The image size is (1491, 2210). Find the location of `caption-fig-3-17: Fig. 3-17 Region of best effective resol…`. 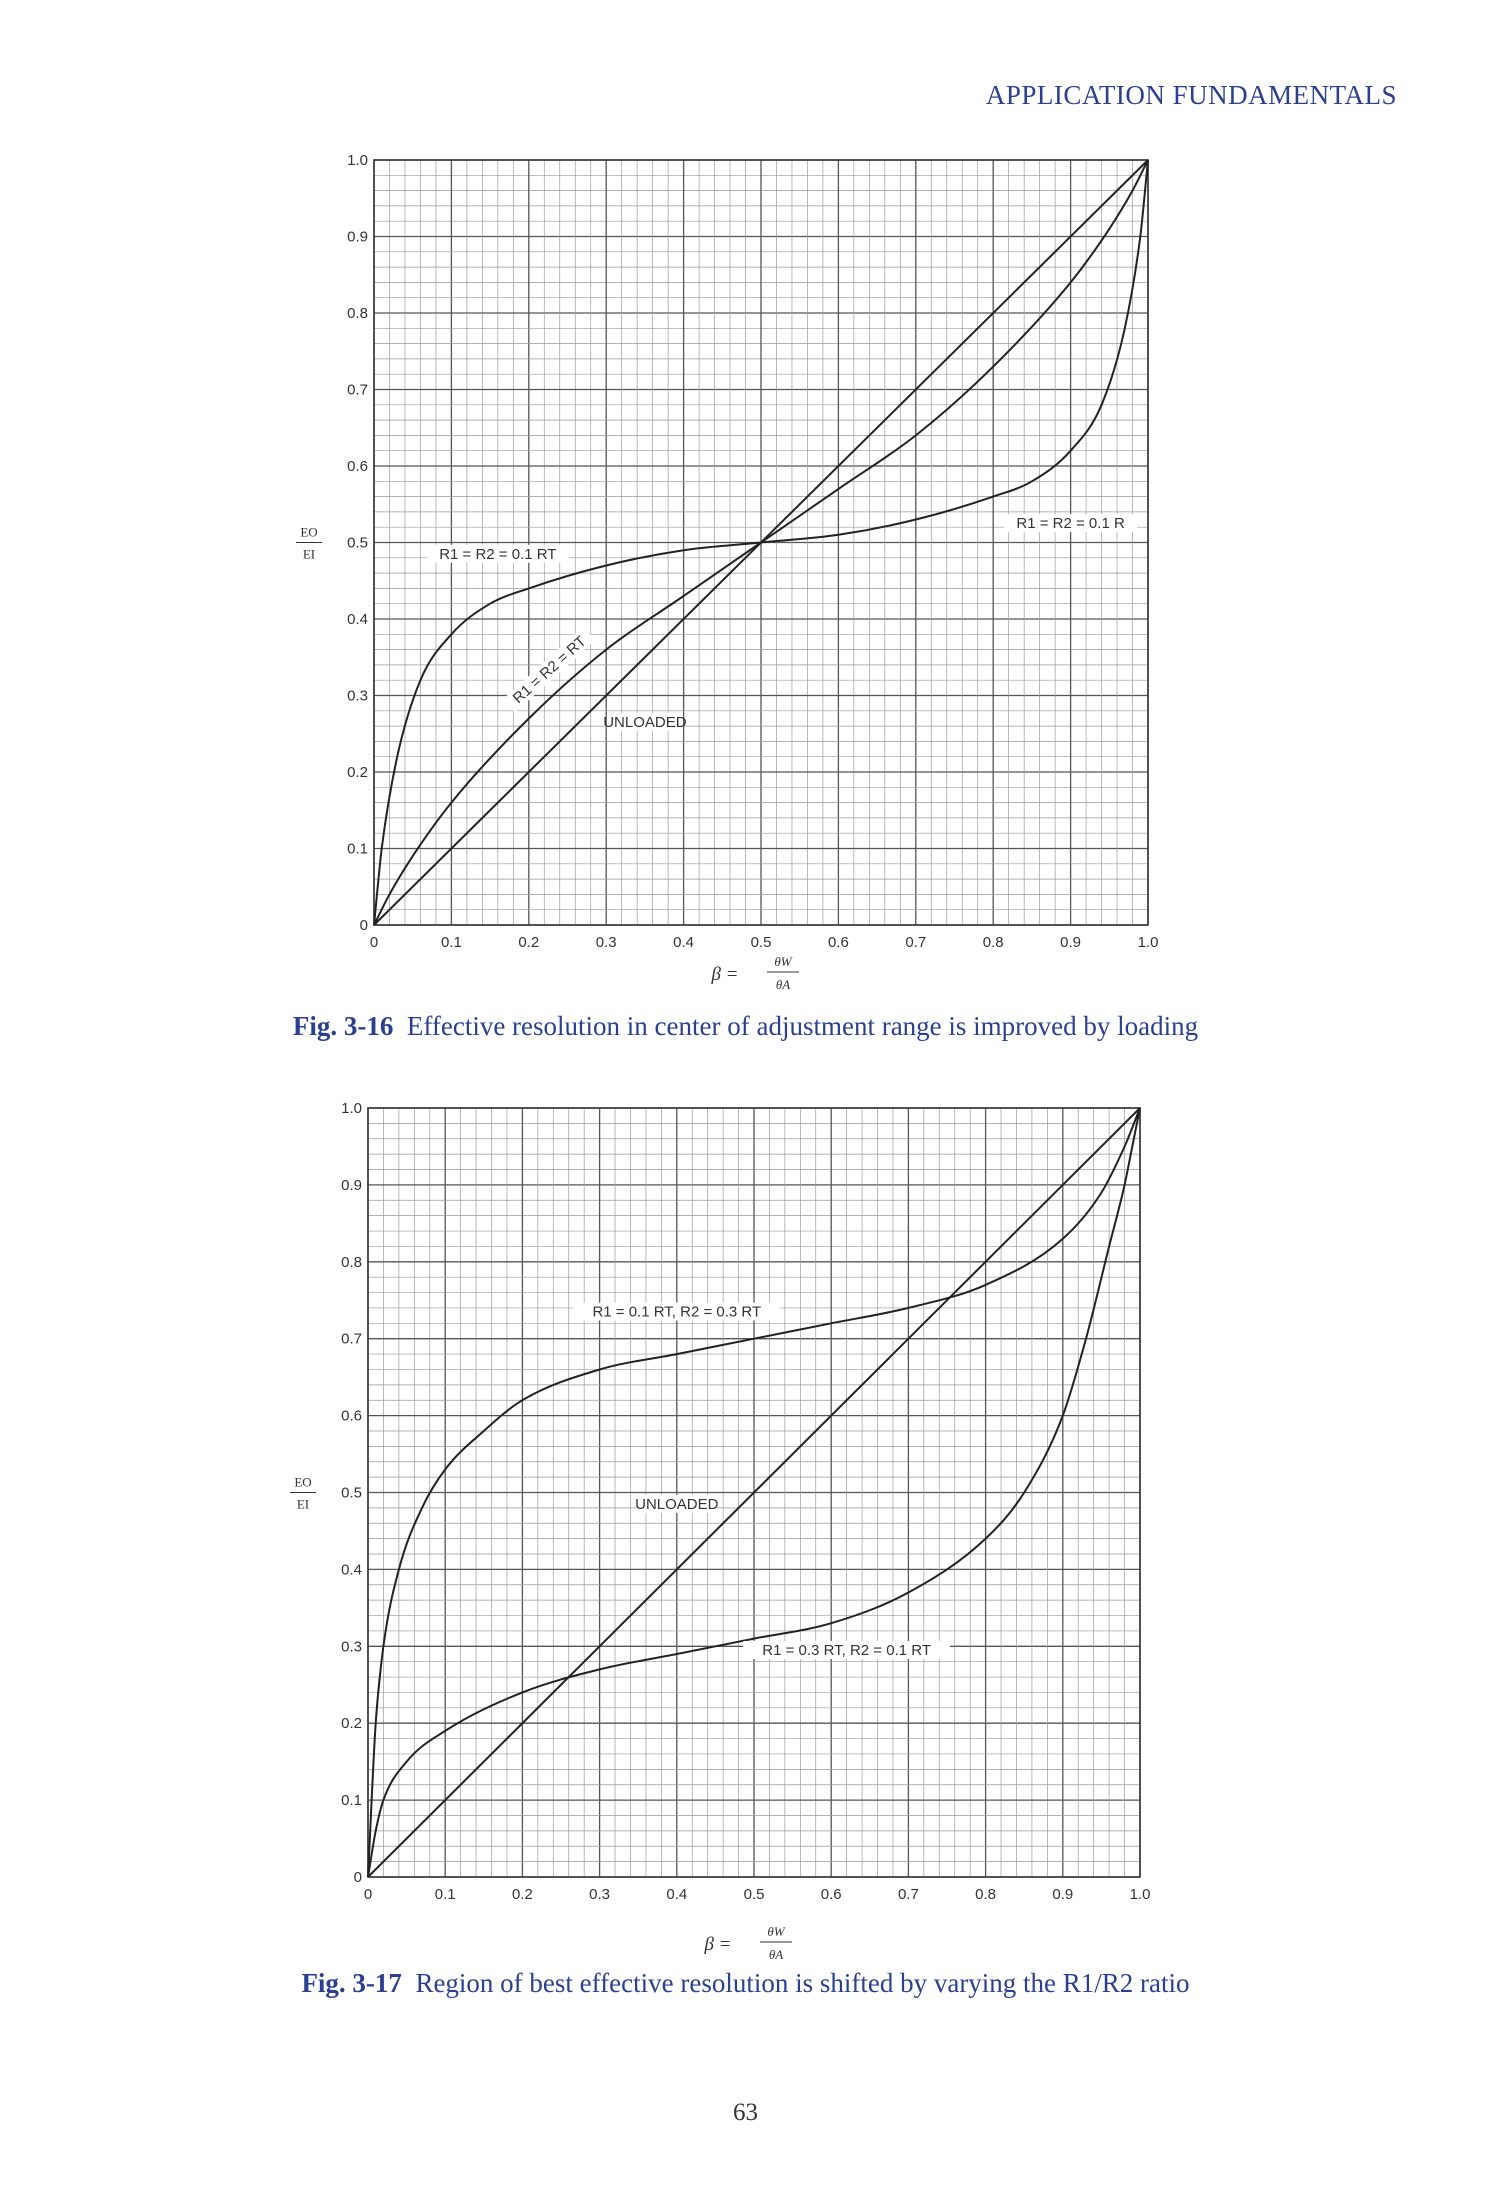

caption-fig-3-17: Fig. 3-17 Region of best effective resol… is located at coordinates (745, 1983).